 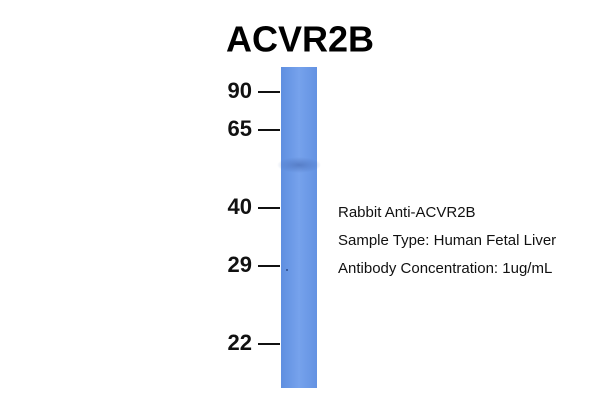 What do you see at coordinates (240, 90) in the screenshot?
I see `marker-label: 90` at bounding box center [240, 90].